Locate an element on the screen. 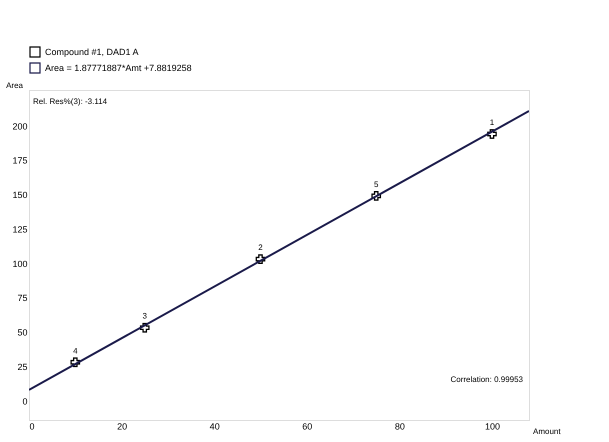  y-tick-label: 0 is located at coordinates (25, 401).